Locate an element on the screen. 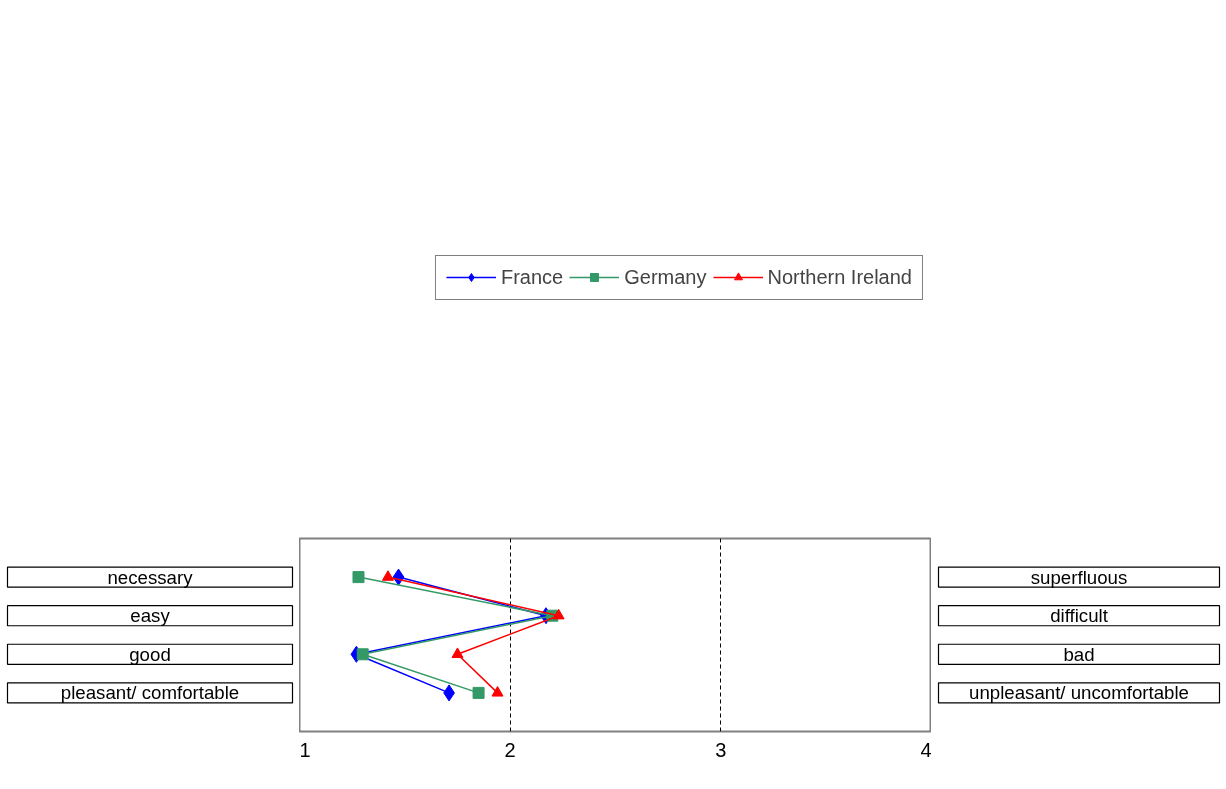 The image size is (1226, 789). y2-tick-label: unpleasant/ uncomfortable is located at coordinates (1079, 693).